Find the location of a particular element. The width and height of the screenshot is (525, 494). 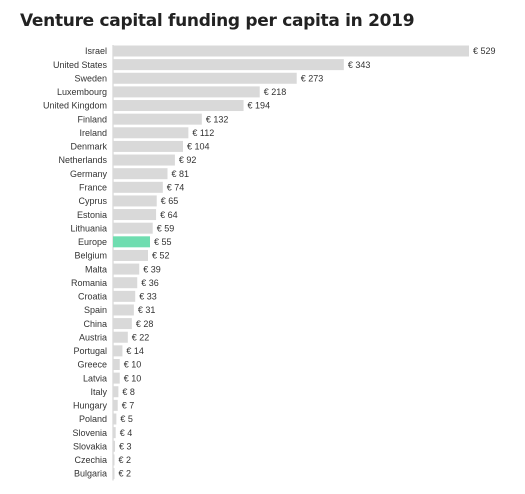

value-label: € 218 is located at coordinates (275, 92).